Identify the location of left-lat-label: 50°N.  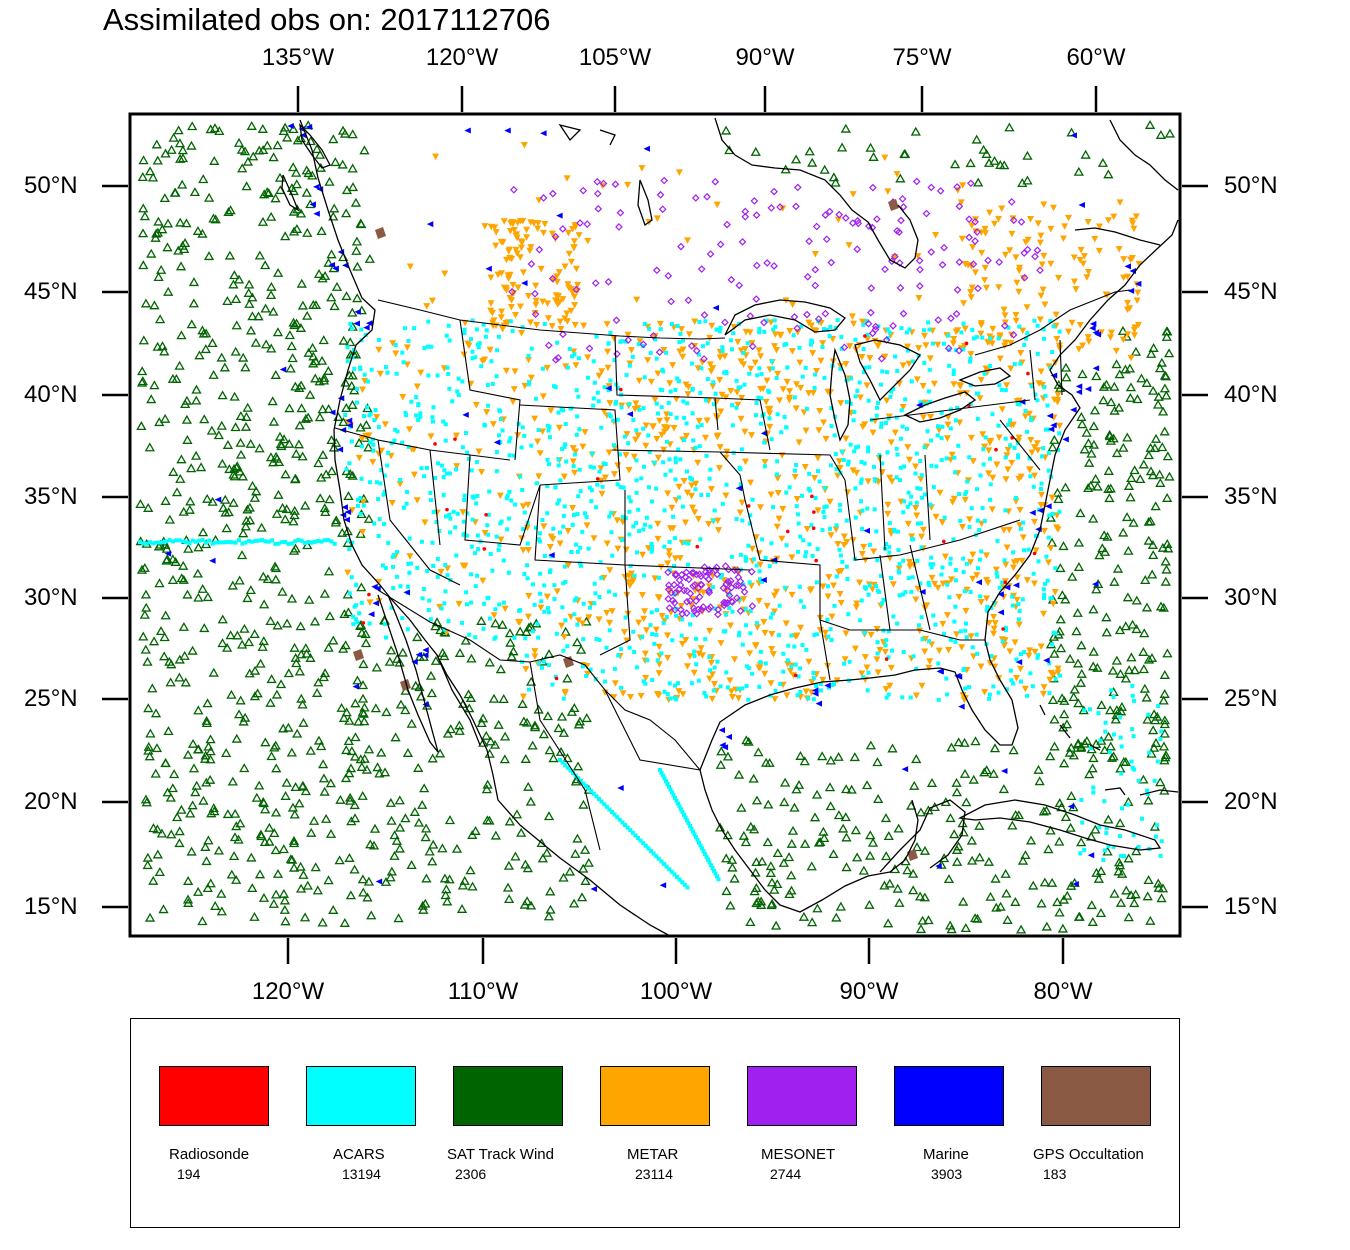
(51, 185).